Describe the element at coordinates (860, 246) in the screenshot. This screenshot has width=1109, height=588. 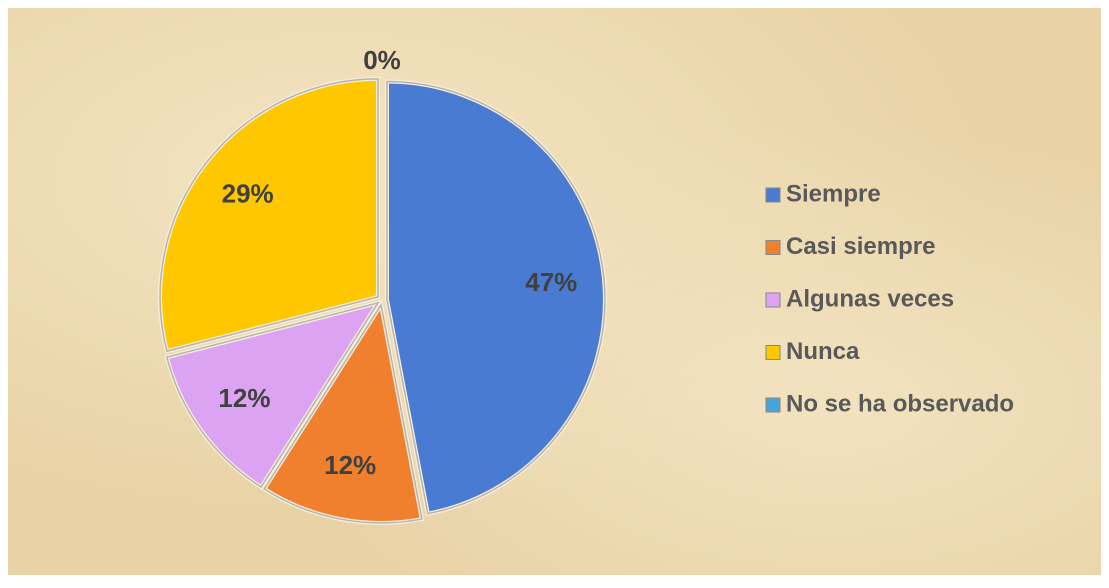
I see `legend-label: Casi siempre` at that location.